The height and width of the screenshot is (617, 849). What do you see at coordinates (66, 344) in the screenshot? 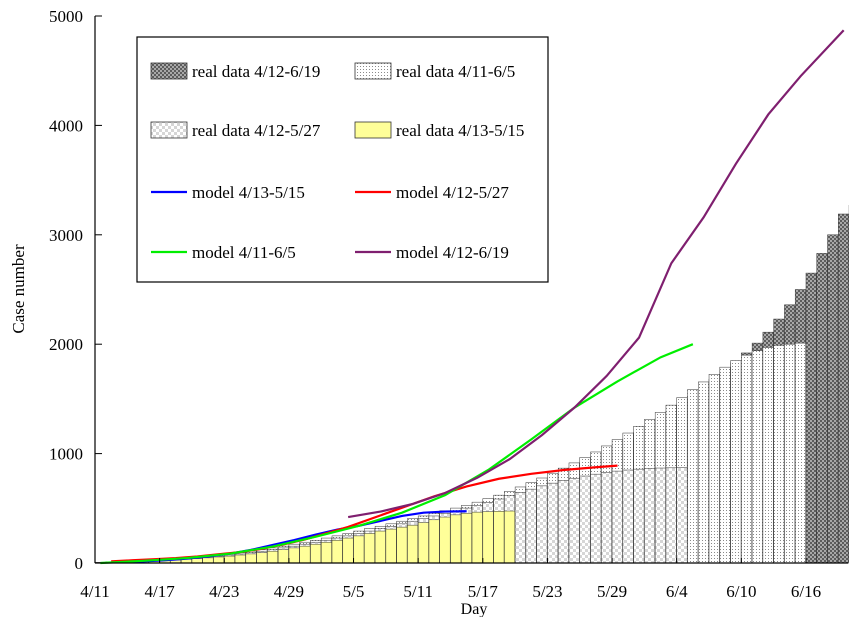
I see `y-tick-label: 2000` at bounding box center [66, 344].